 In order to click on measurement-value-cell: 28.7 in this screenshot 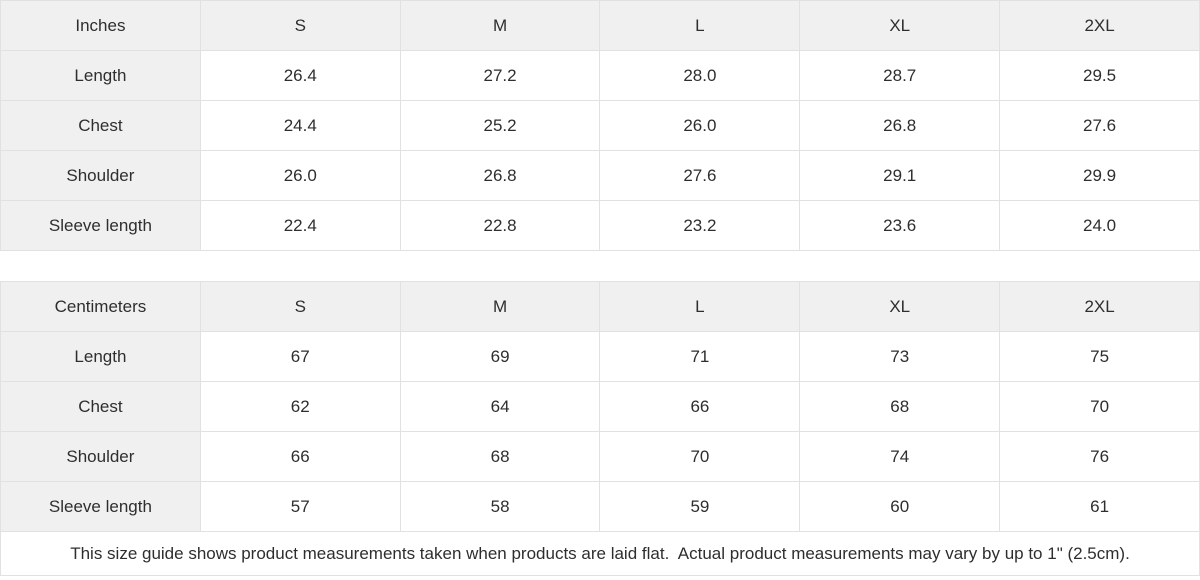, I will do `click(900, 75)`.